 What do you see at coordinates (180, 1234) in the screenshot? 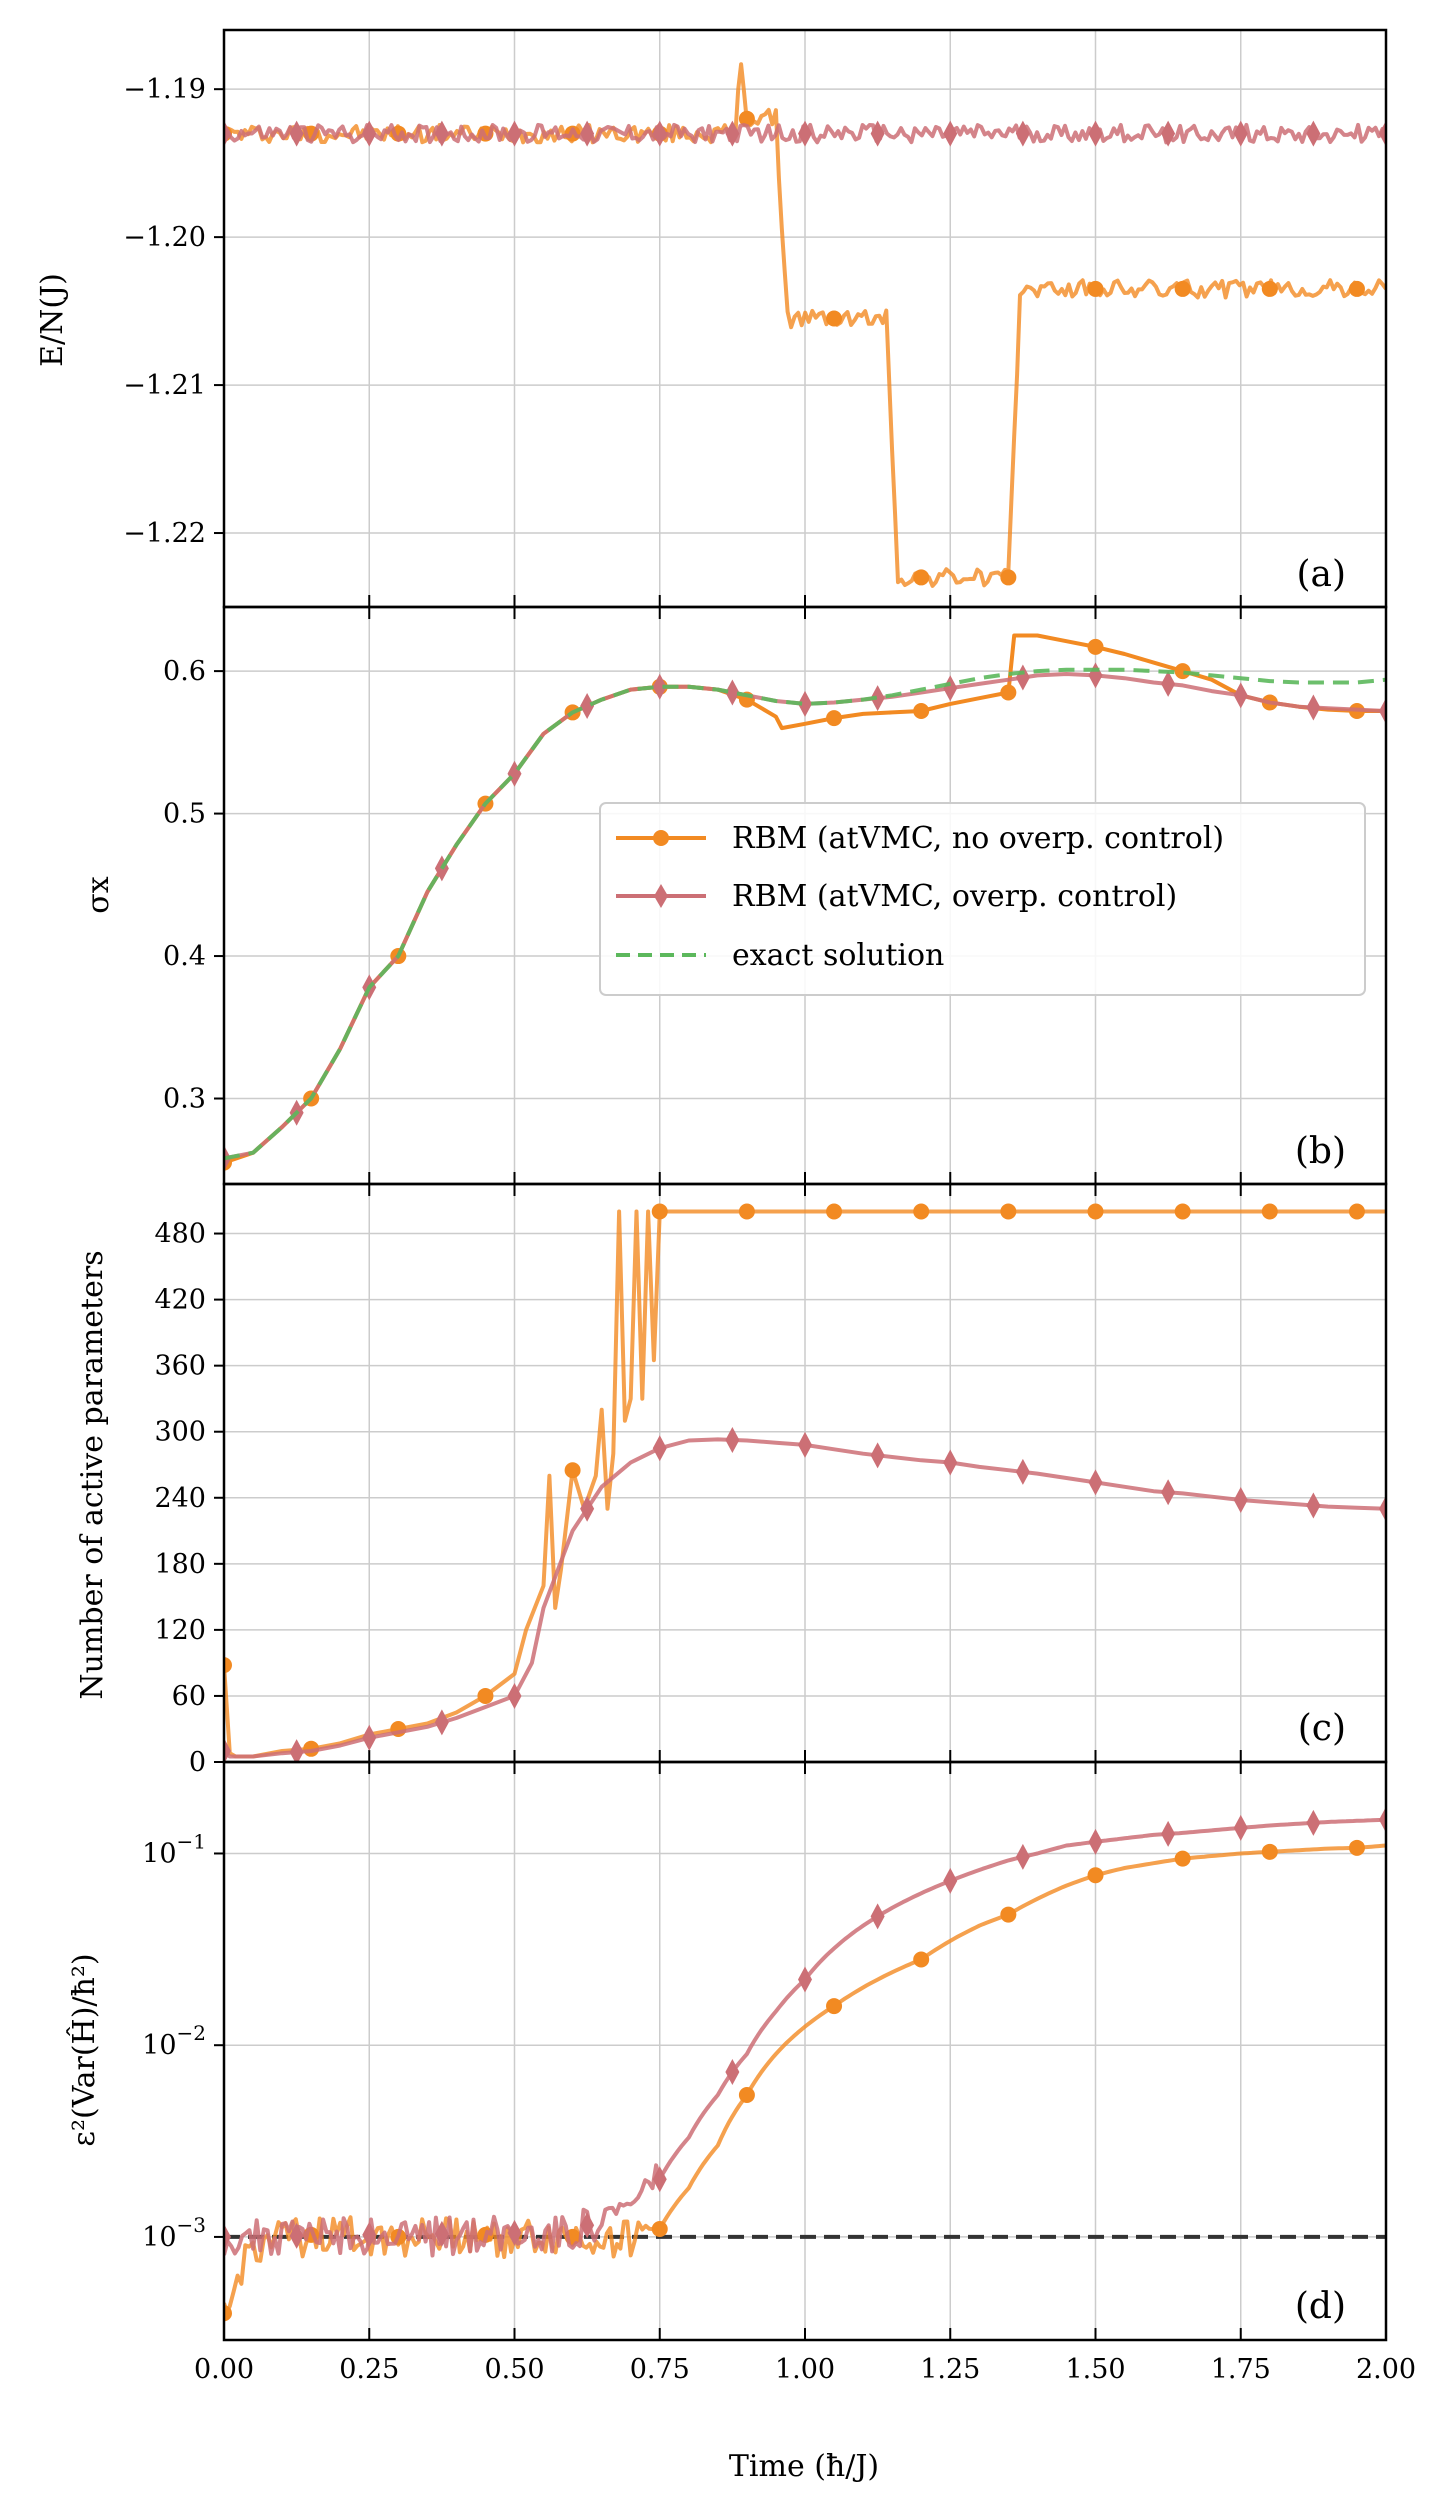
I see `y-tick-label: 480` at bounding box center [180, 1234].